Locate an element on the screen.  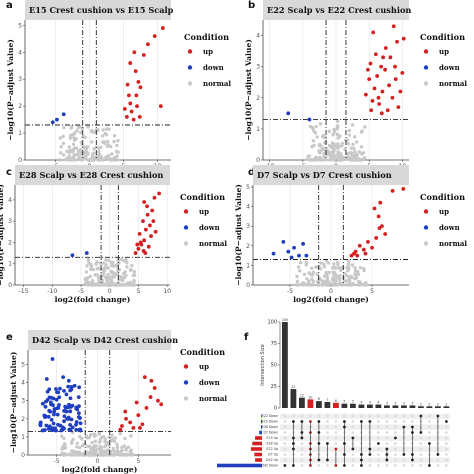
upset-y-tick-label: 50 is located at coordinates (274, 366).